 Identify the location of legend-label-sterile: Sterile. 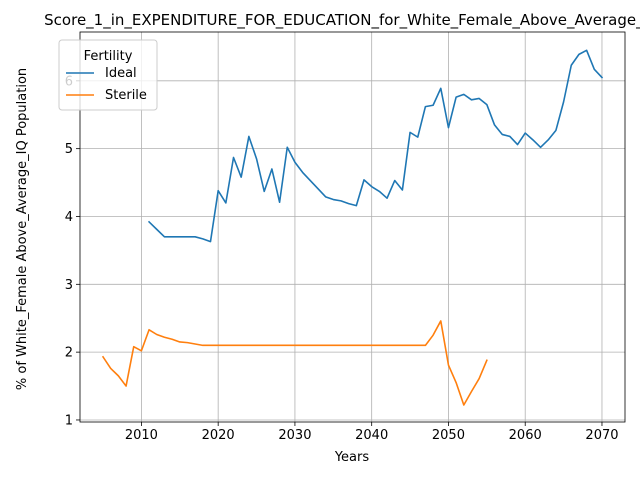
(126, 95).